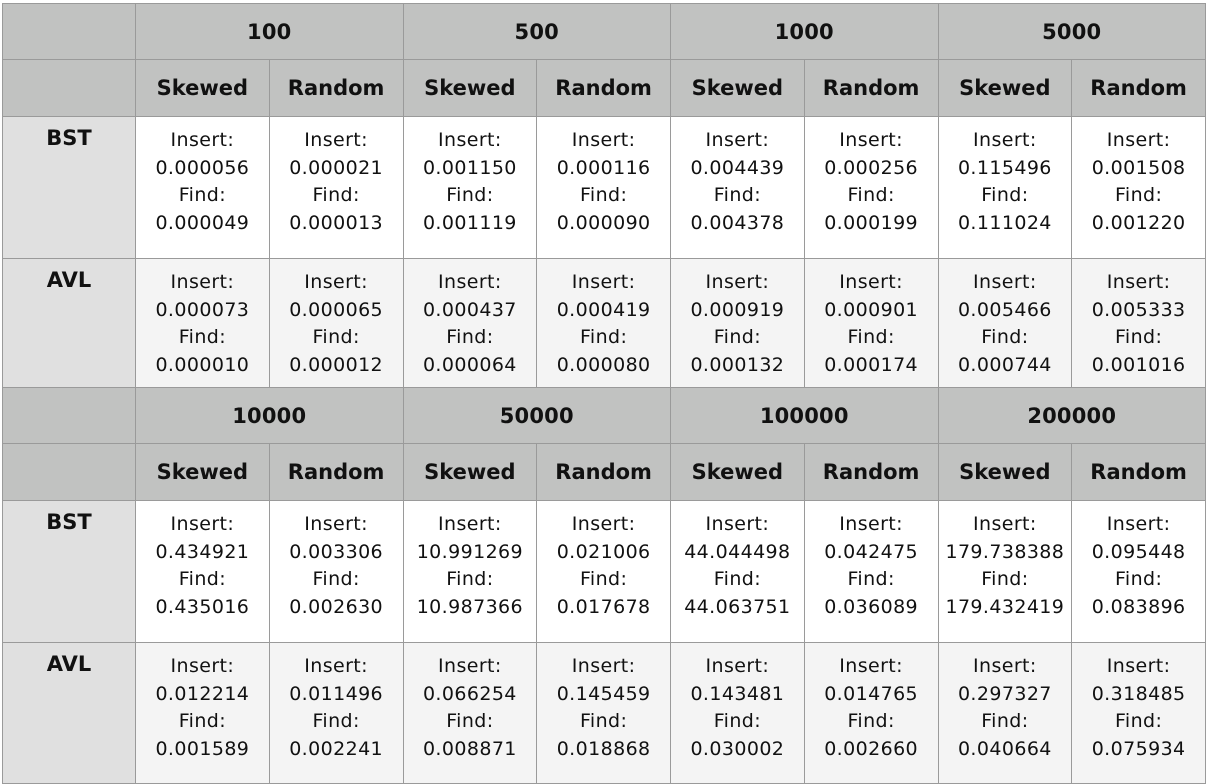 The height and width of the screenshot is (784, 1208). I want to click on find-value: 0.075934, so click(1138, 748).